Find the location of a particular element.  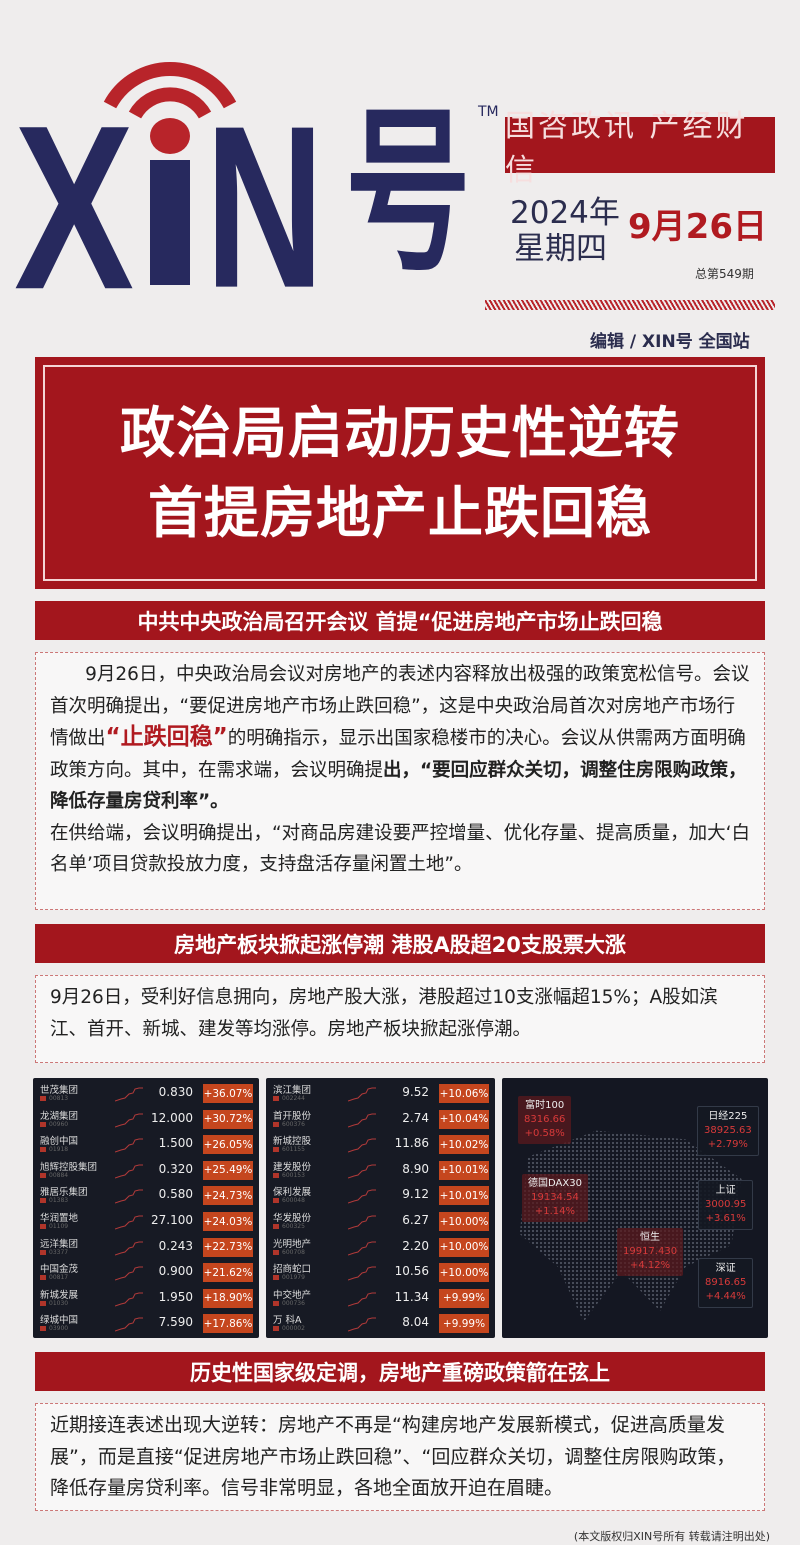

stock-change-badge: +22.73% is located at coordinates (228, 1247).